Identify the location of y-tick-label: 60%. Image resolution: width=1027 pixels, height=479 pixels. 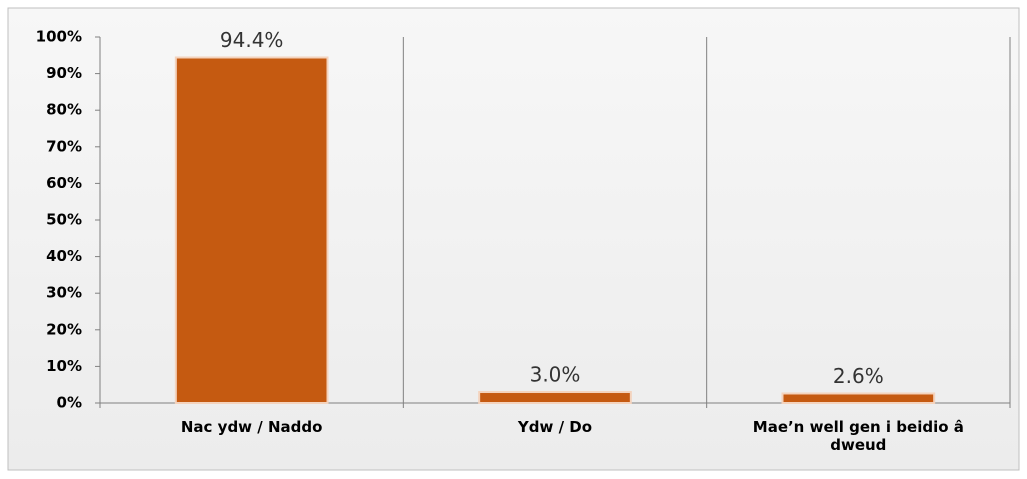
(64, 183).